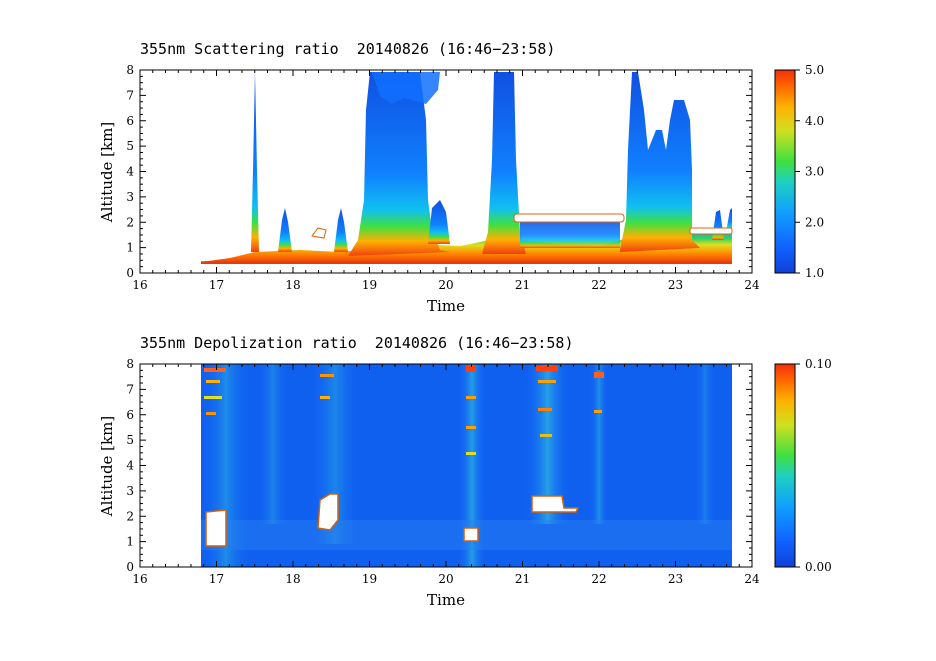 This screenshot has width=936, height=661. What do you see at coordinates (813, 465) in the screenshot?
I see `colorbar-tick-group: 0.00 0.10` at bounding box center [813, 465].